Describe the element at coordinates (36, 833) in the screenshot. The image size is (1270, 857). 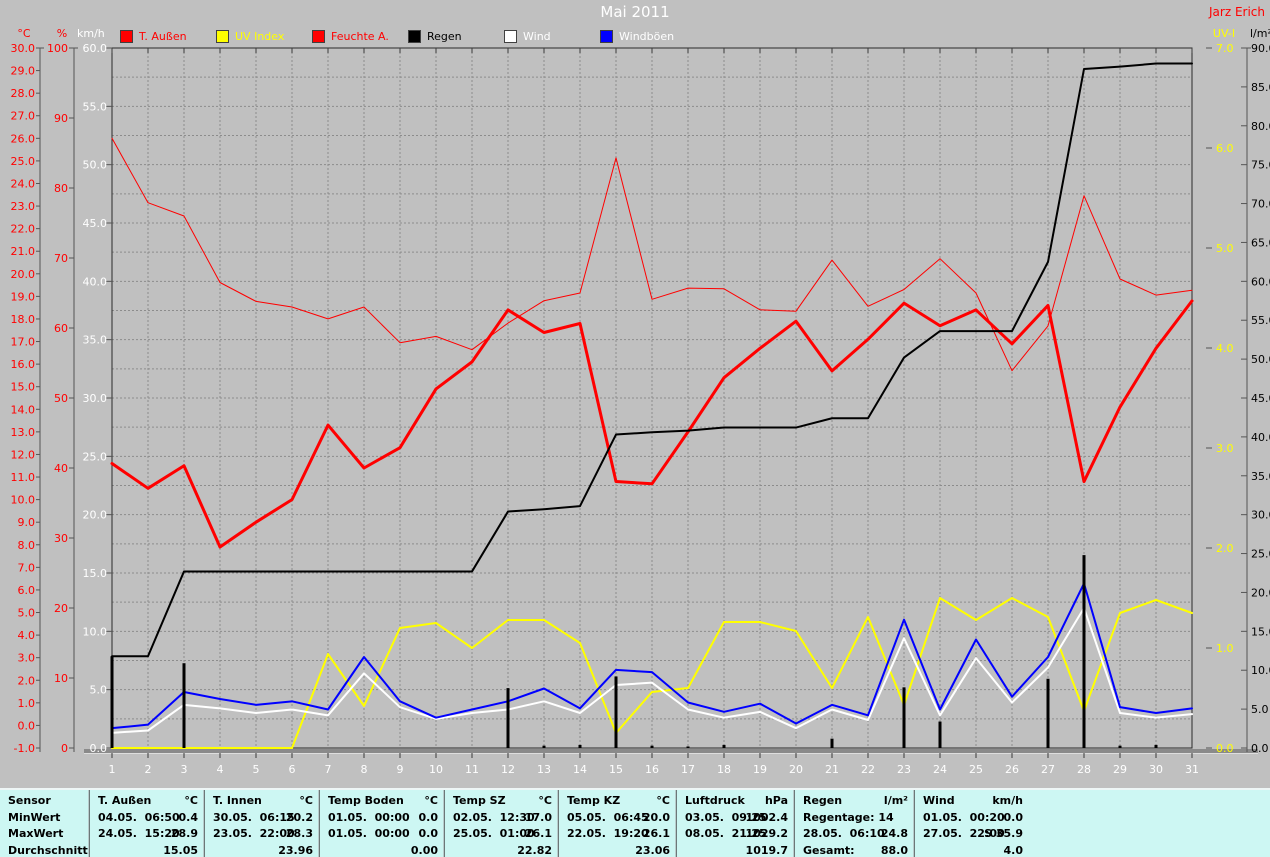
I see `table-row-label-text: MaxWert` at that location.